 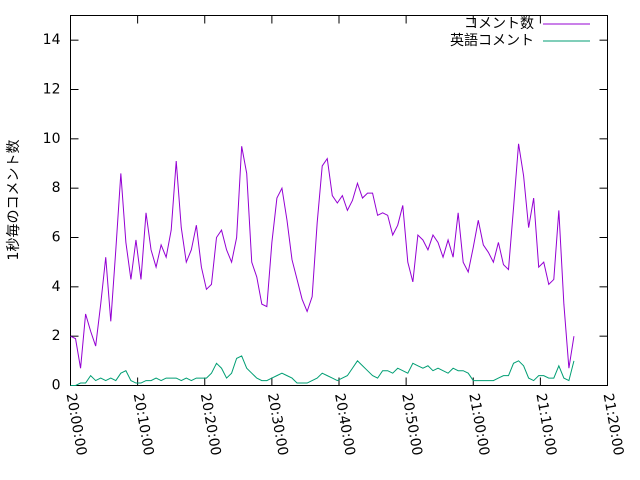 I want to click on y-tick-label: 10, so click(x=52, y=139).